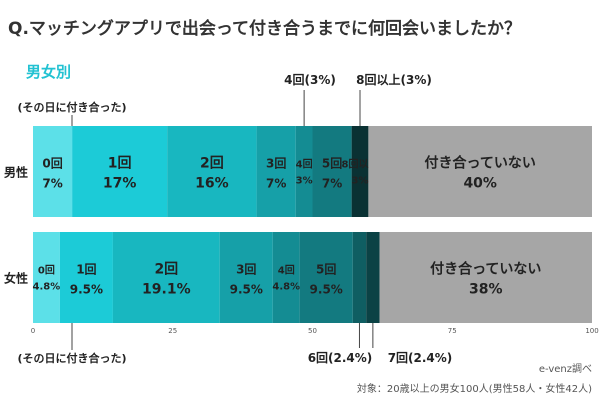 The height and width of the screenshot is (400, 600). I want to click on x-tick-label: 75, so click(452, 331).